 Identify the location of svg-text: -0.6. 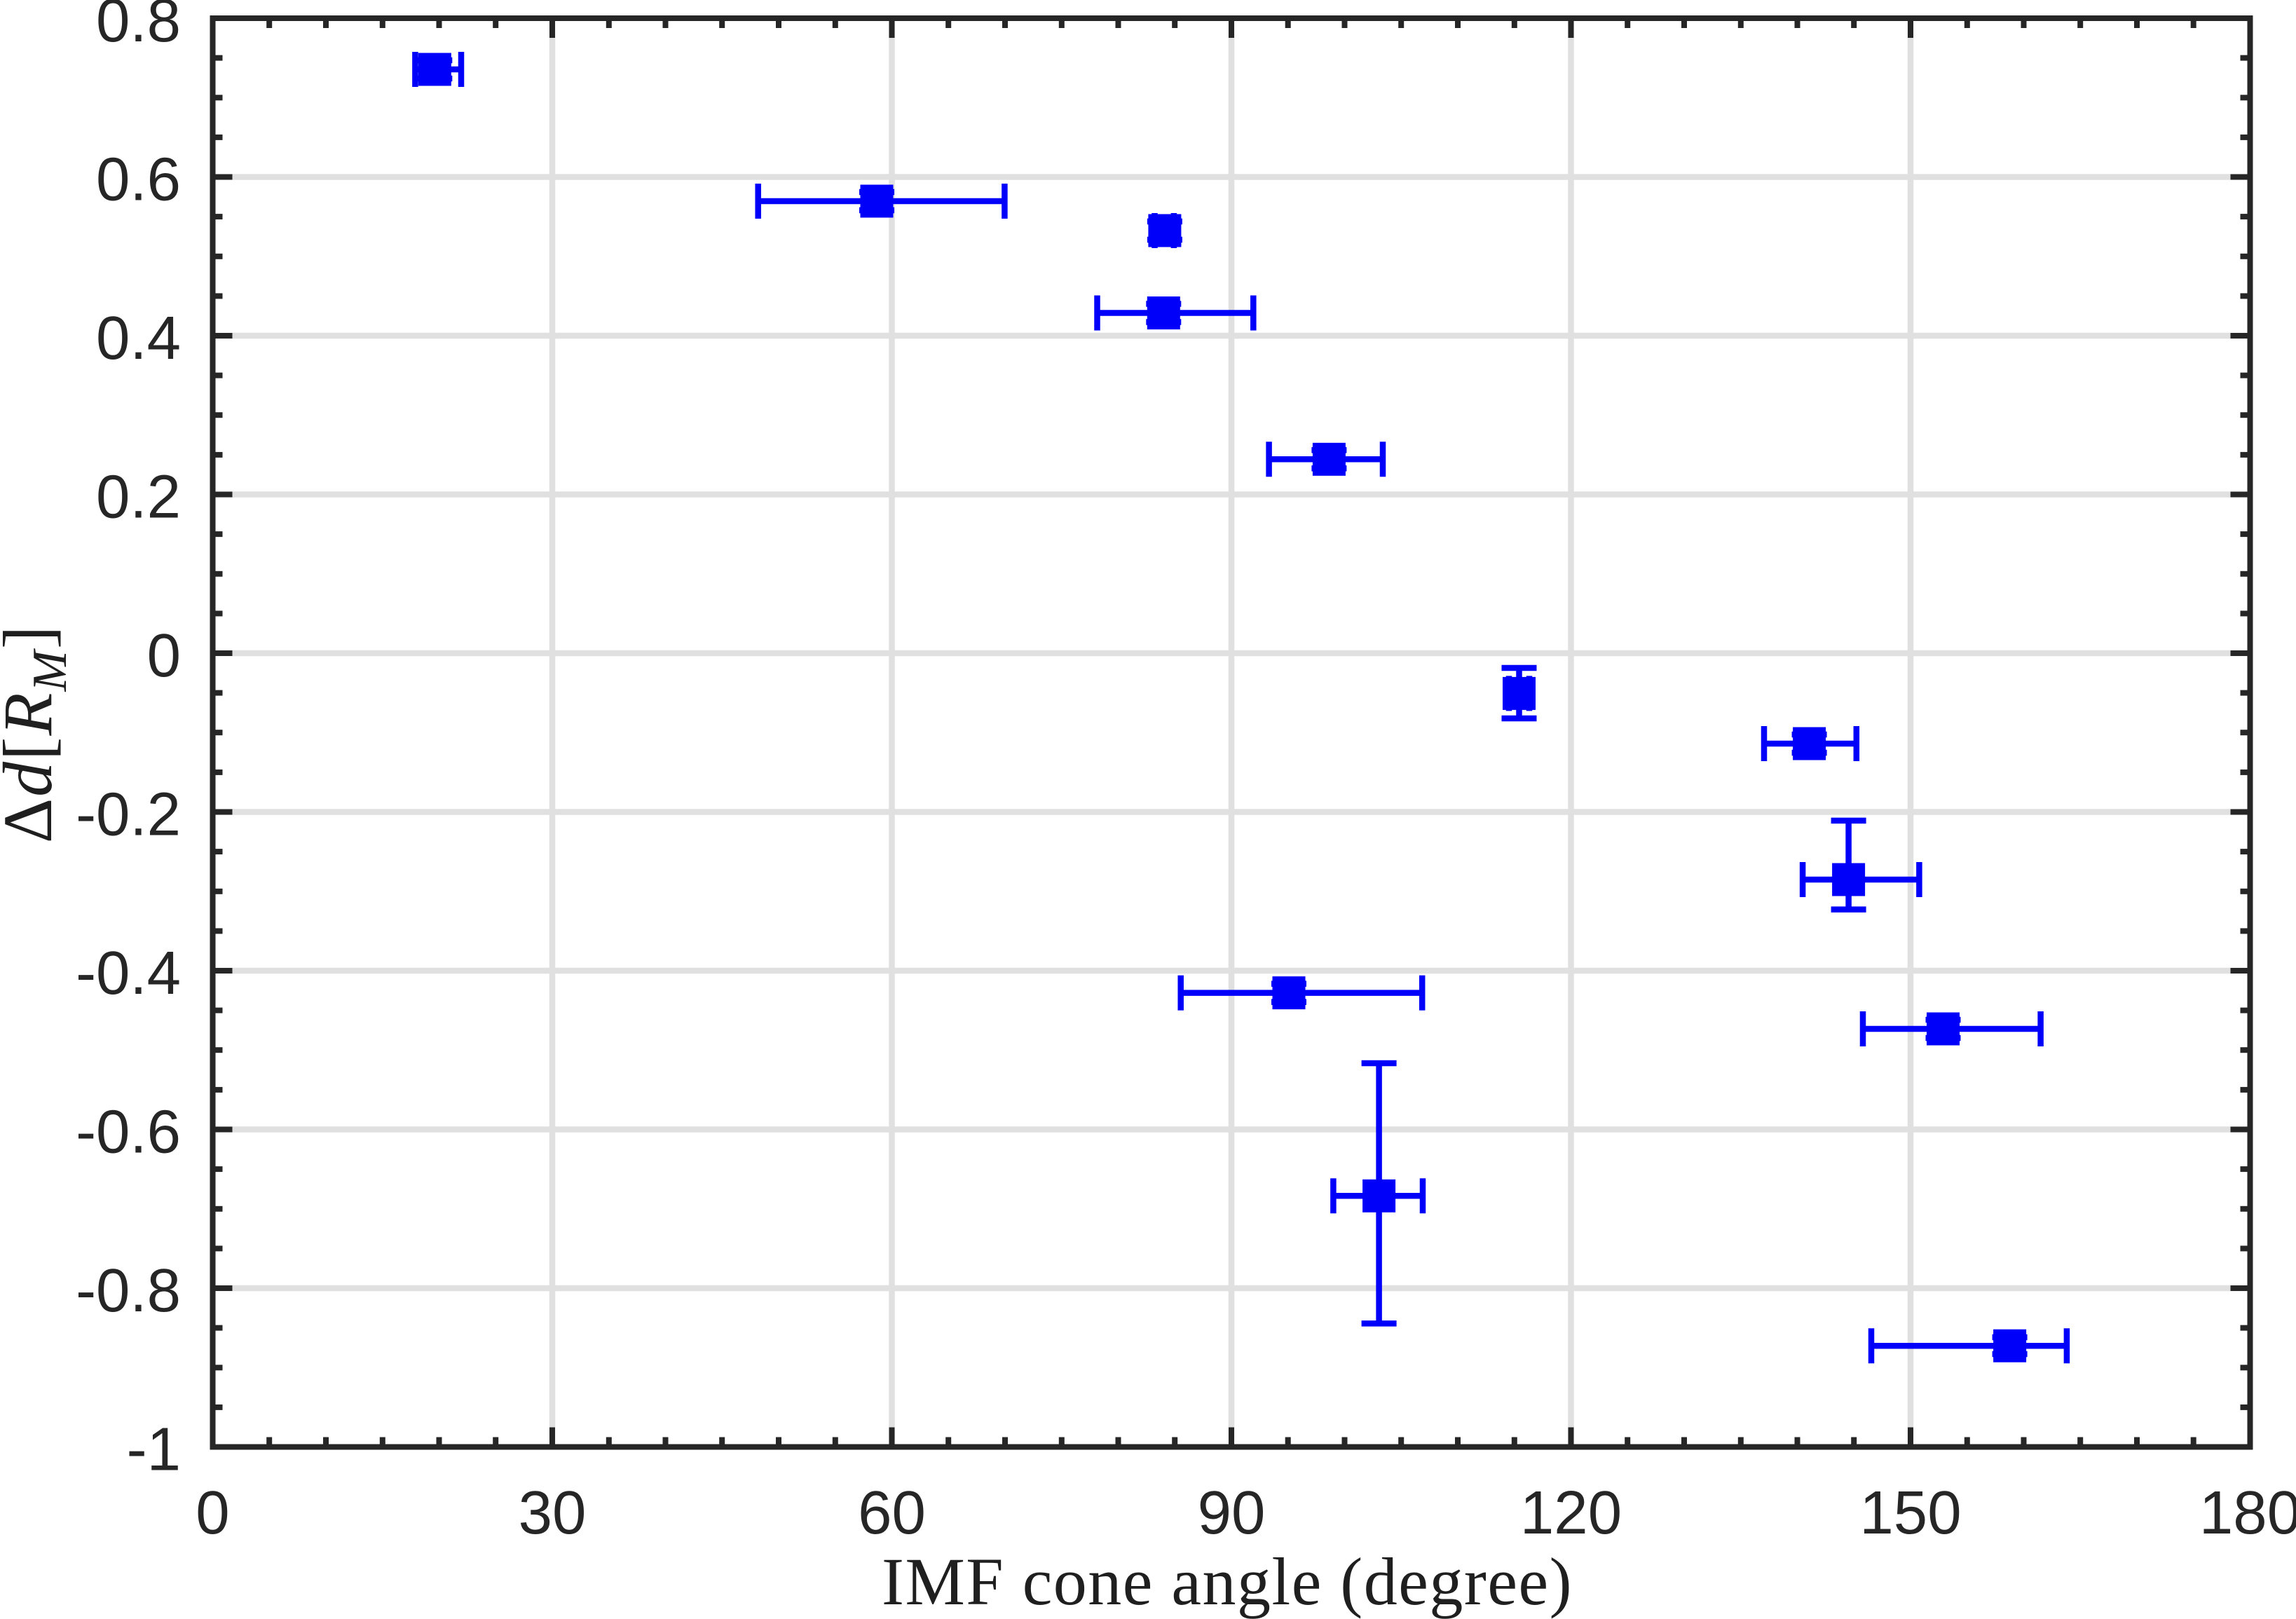
(128, 1132).